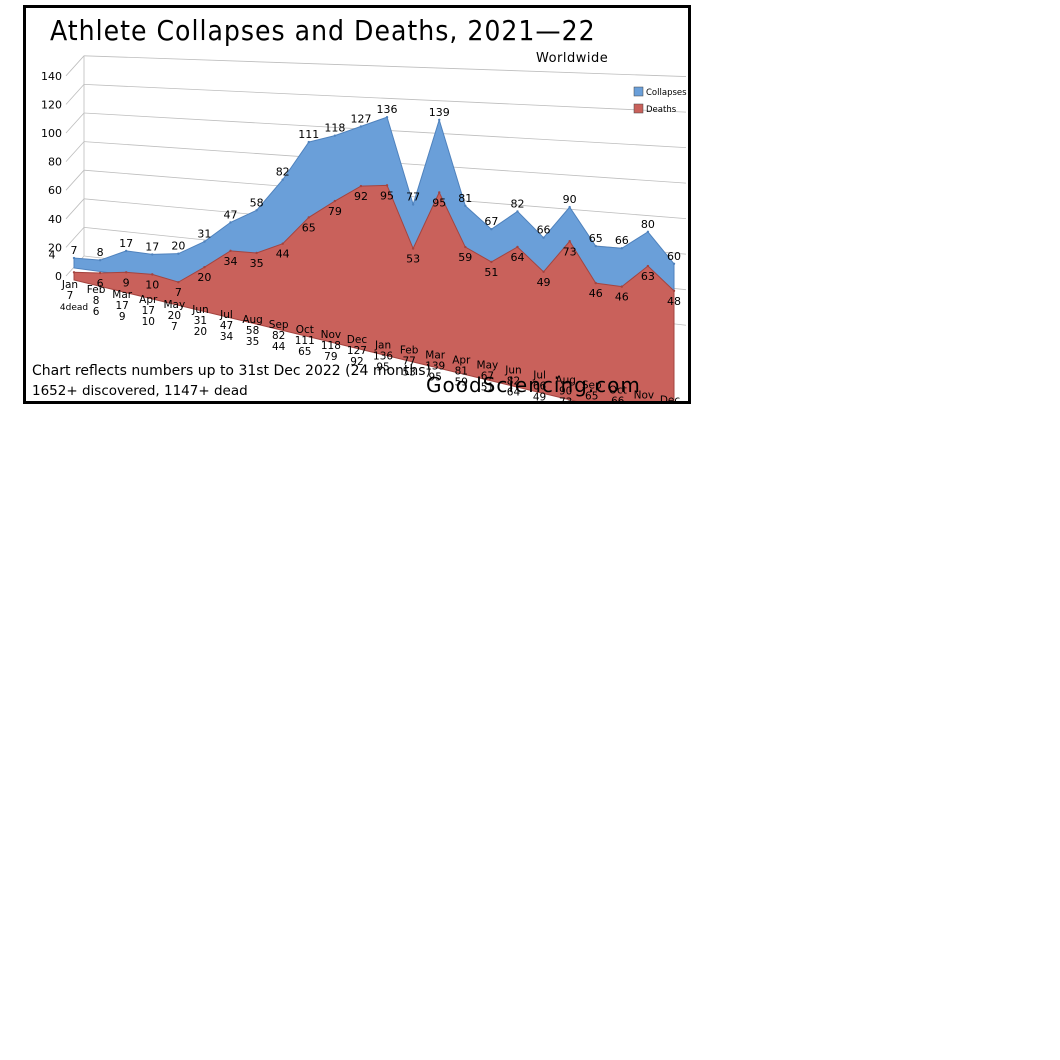  What do you see at coordinates (330, 357) in the screenshot?
I see `x-deaths-label: 79` at bounding box center [330, 357].